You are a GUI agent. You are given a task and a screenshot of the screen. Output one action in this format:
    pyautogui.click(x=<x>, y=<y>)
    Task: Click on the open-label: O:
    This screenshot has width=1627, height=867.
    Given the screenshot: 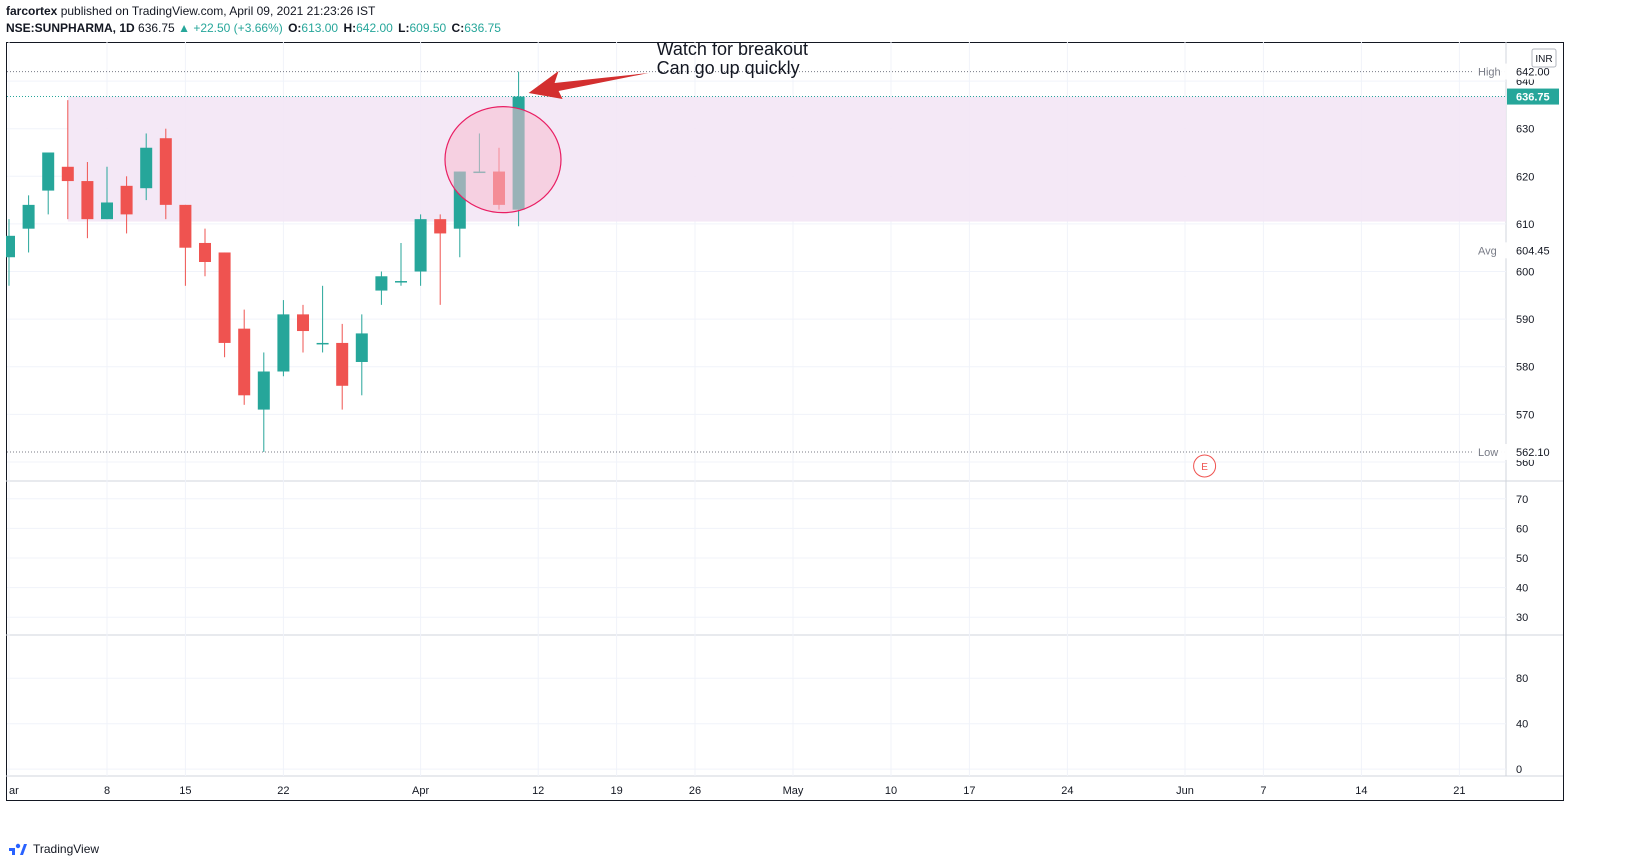 What is the action you would take?
    pyautogui.click(x=295, y=28)
    